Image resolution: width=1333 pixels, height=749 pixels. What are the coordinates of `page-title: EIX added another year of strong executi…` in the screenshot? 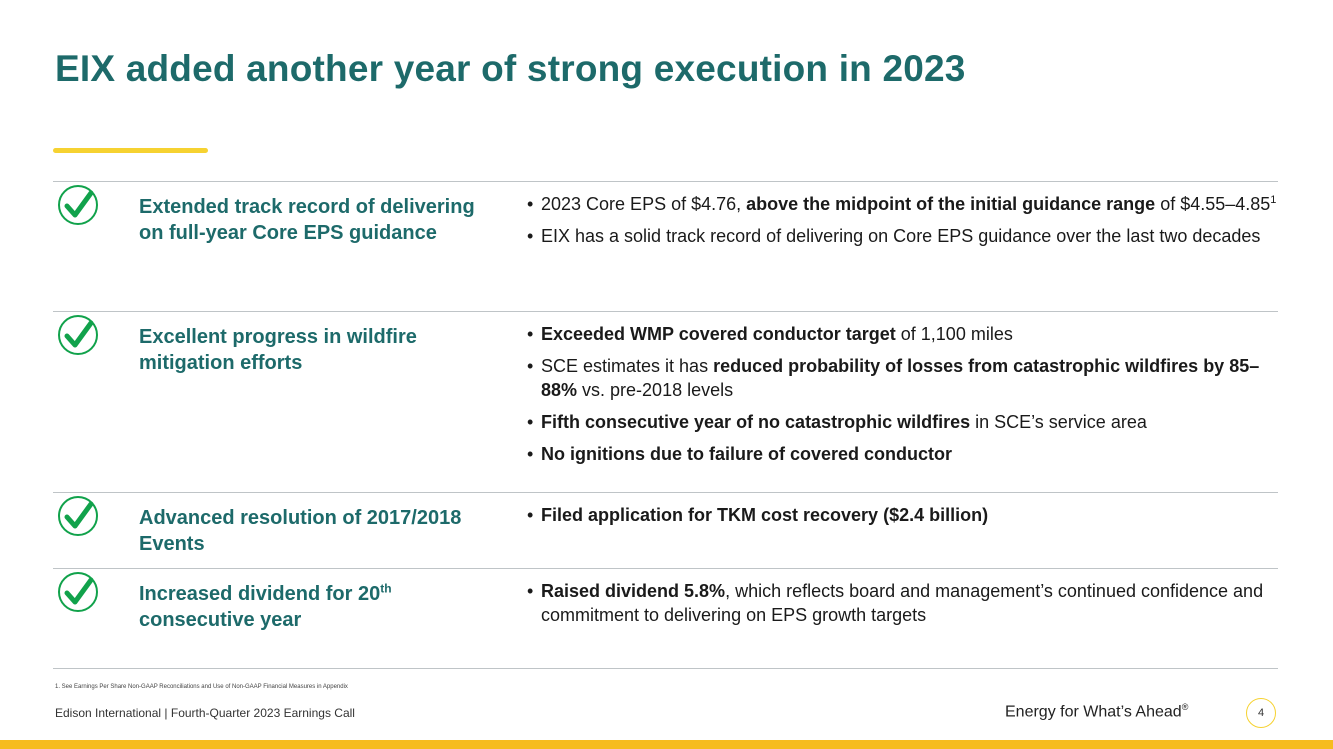 It's located at (510, 68).